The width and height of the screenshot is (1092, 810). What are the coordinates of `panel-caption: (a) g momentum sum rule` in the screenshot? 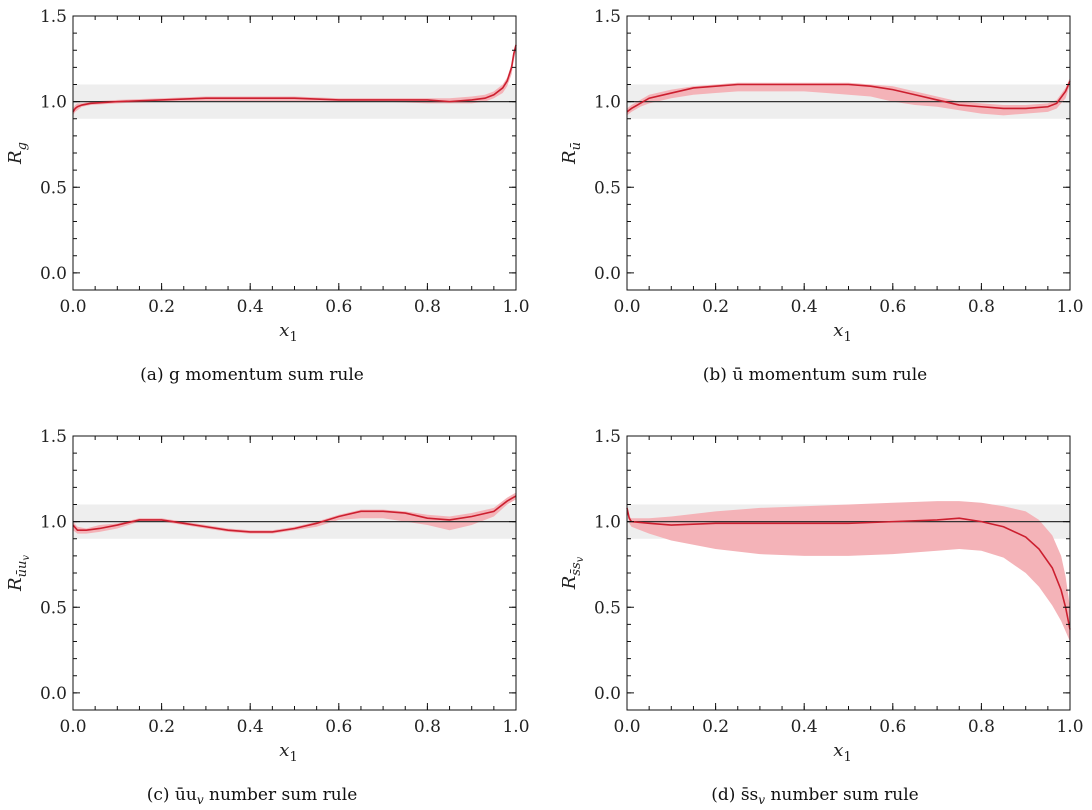 It's located at (252, 375).